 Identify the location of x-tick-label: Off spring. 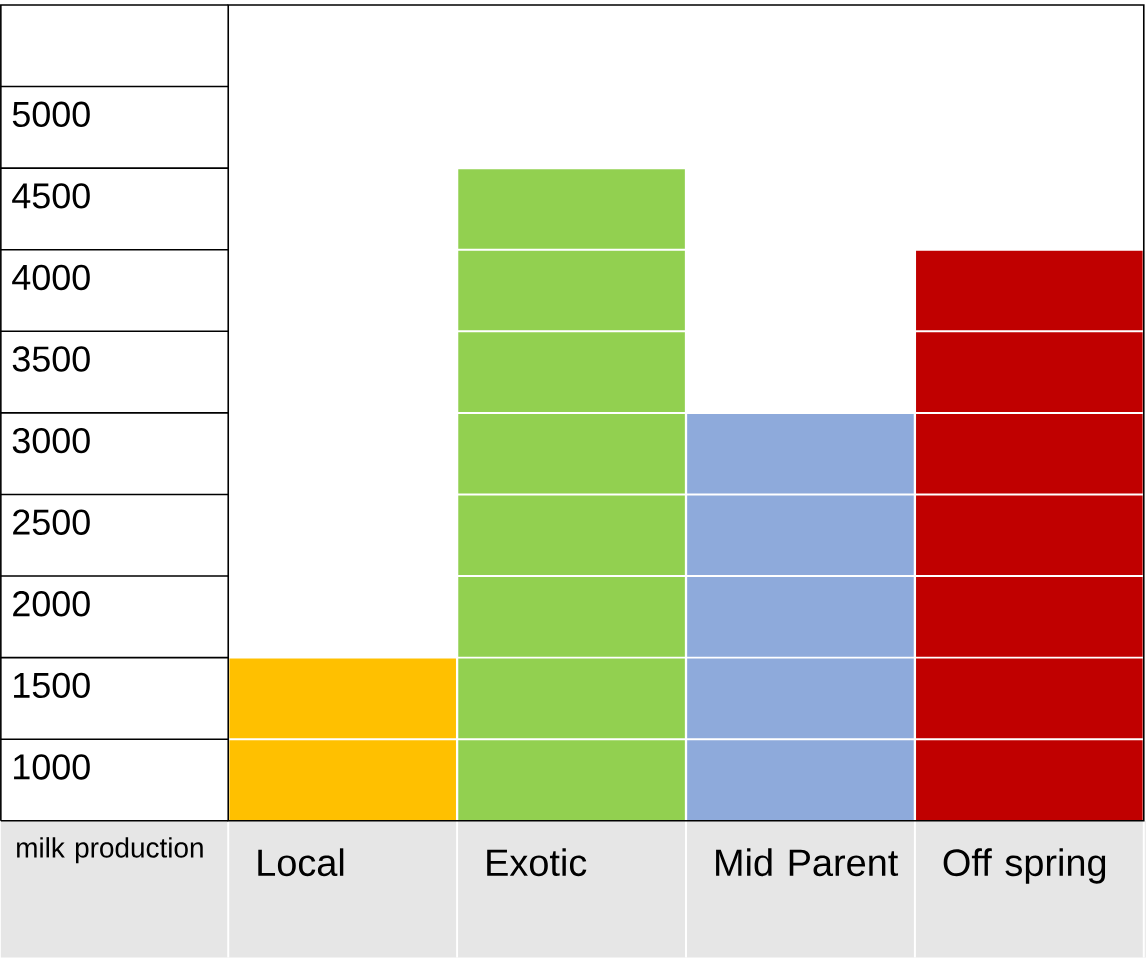
(1024, 866).